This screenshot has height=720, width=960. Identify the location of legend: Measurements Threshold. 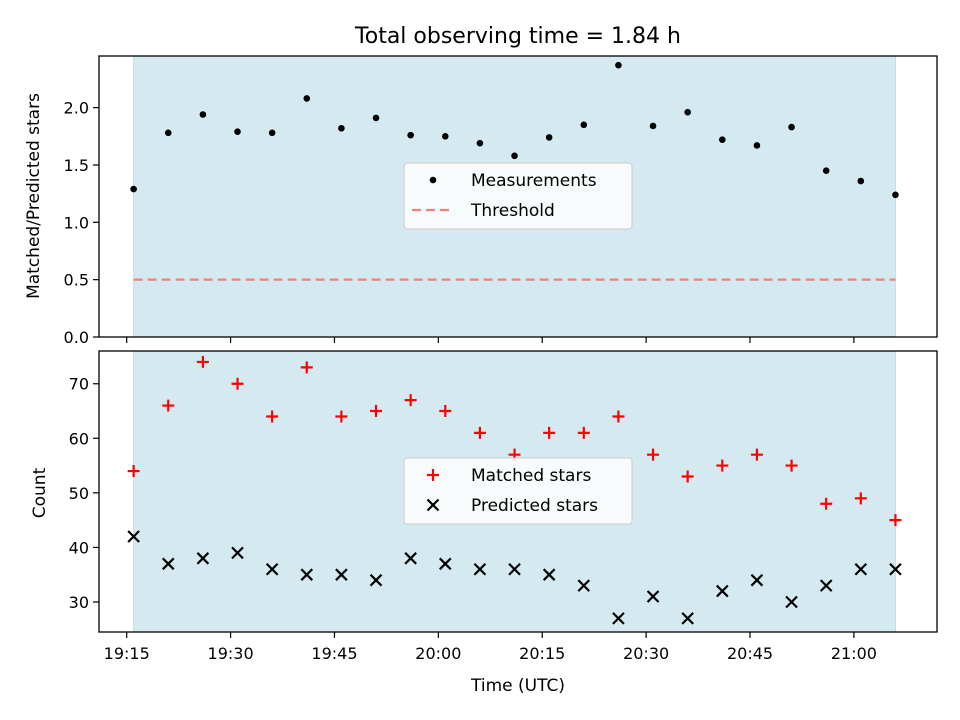
(518, 196).